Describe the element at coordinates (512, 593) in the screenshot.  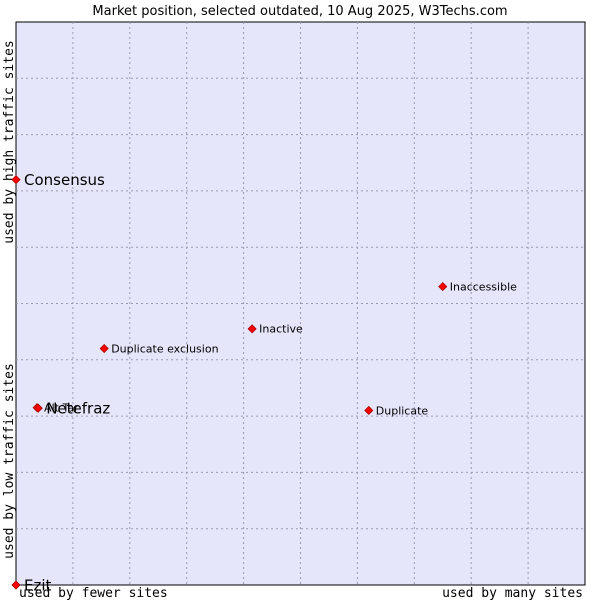
I see `x-axis-high-label: used by many sites` at that location.